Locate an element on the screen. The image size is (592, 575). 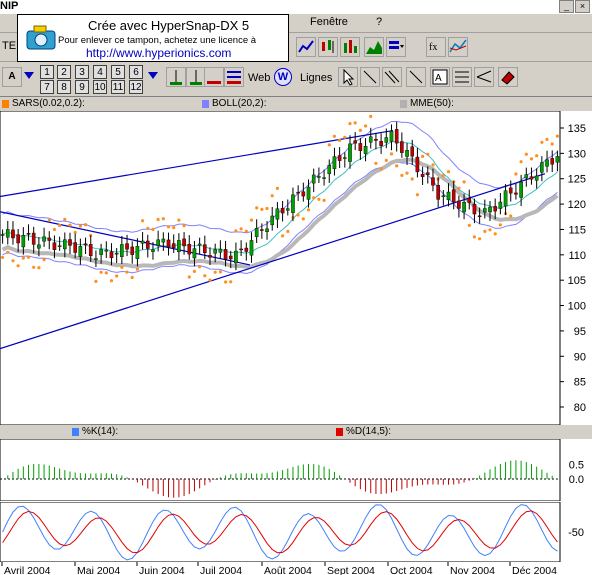
number-button-2: 2 is located at coordinates (64, 72).